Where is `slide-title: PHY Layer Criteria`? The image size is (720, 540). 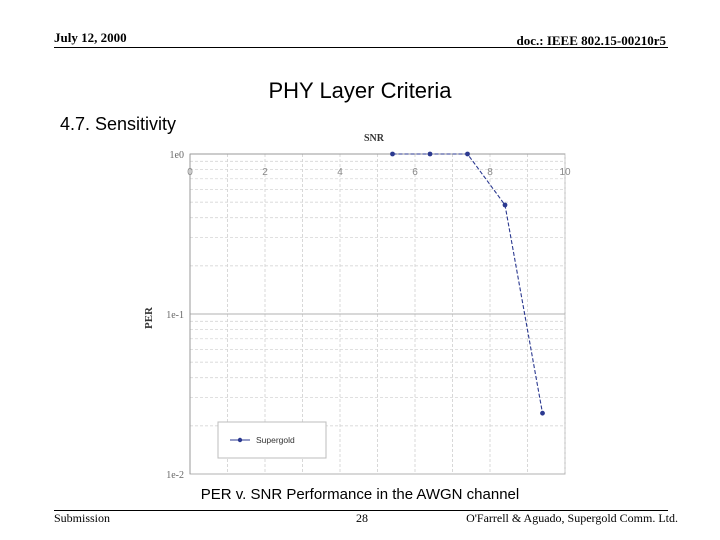
slide-title: PHY Layer Criteria is located at coordinates (360, 90).